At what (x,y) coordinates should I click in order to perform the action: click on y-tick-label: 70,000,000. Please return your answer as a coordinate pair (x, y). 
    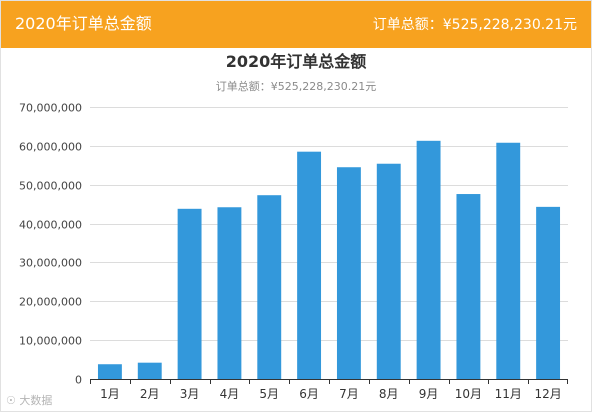
    Looking at the image, I should click on (50, 108).